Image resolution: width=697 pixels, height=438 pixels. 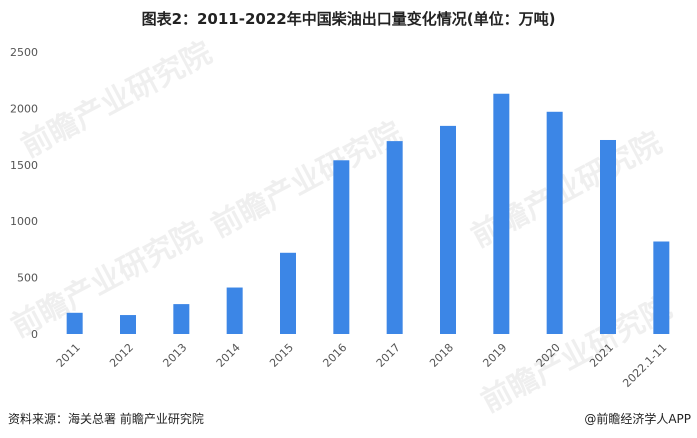 I want to click on x-tick-label: 2016, so click(x=334, y=355).